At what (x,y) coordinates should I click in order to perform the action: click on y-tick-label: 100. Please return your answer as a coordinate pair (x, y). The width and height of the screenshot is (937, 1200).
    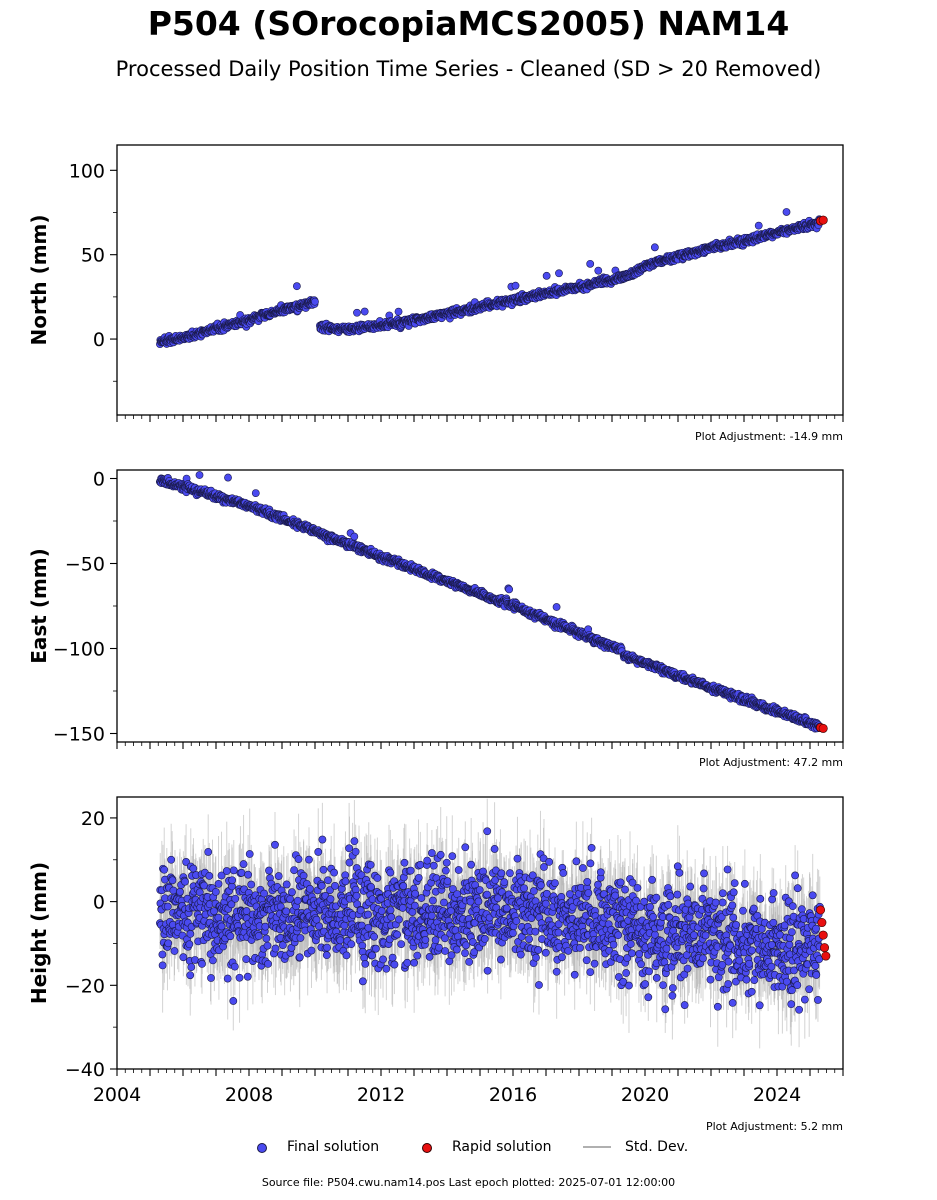
    Looking at the image, I should click on (87, 171).